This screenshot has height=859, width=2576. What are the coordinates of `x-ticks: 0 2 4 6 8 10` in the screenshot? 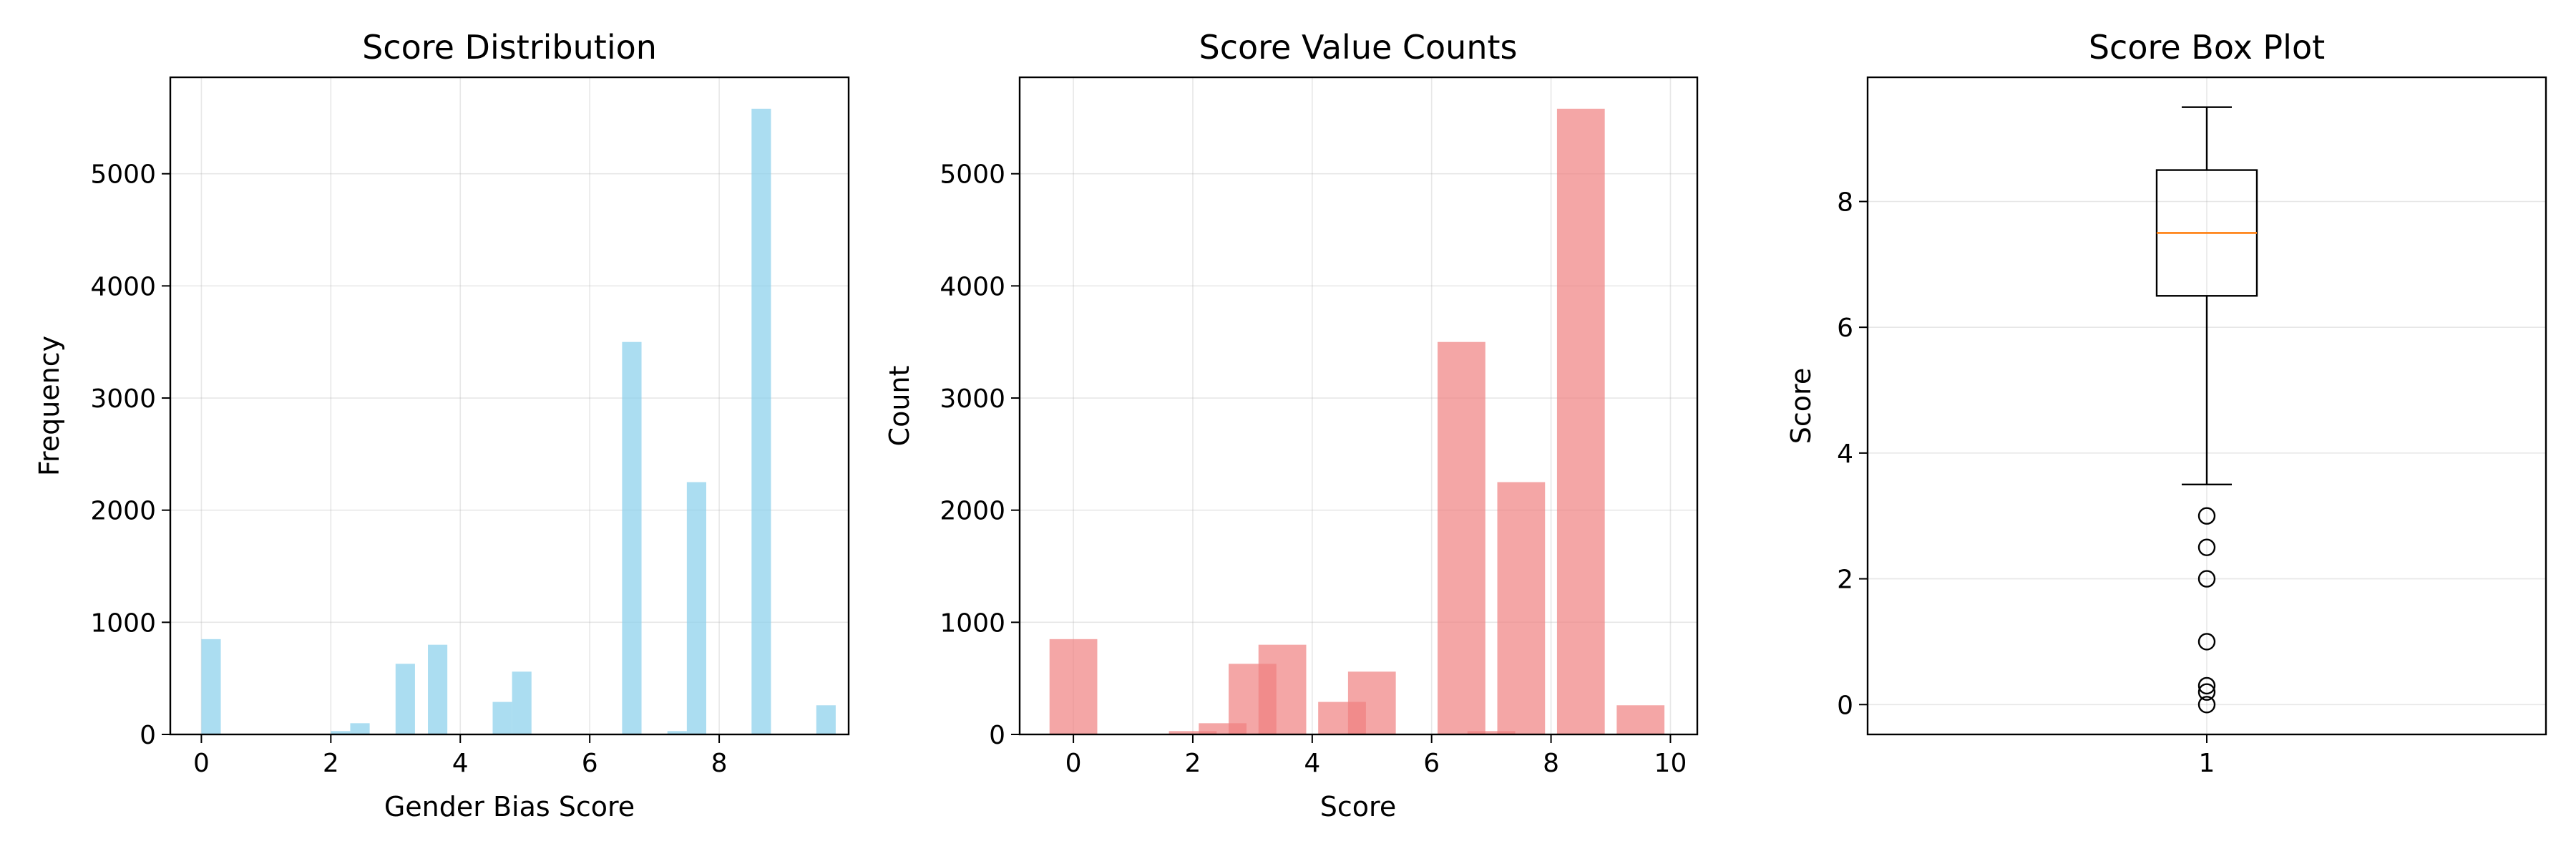 It's located at (1376, 756).